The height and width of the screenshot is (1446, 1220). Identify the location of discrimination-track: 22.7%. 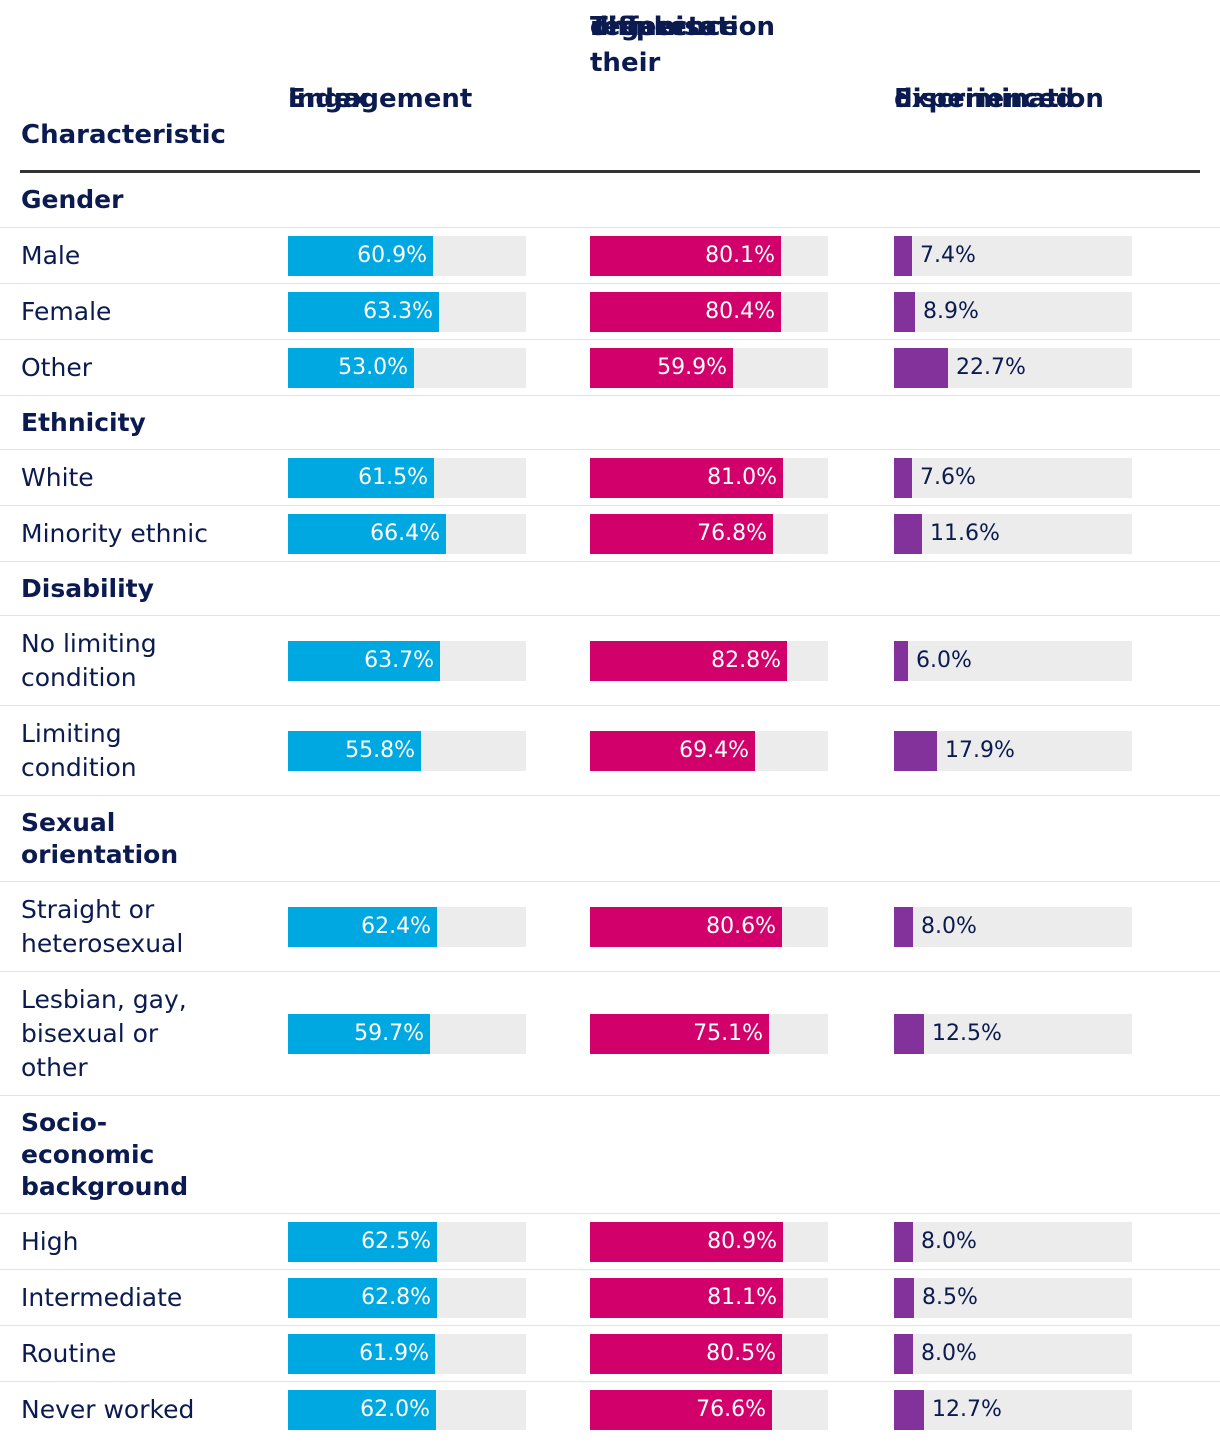
(1013, 368).